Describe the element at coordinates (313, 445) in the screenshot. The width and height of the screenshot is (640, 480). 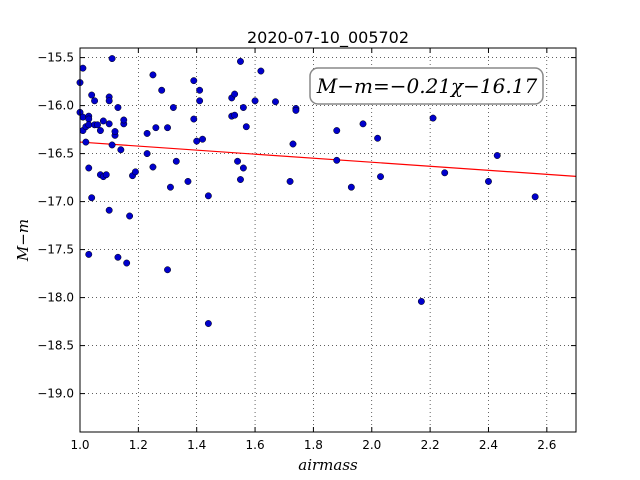
I see `x-tick-labels: 1.0 1.2 1.4 1.6 1.8 2.0 2.2 2.4 2.6` at that location.